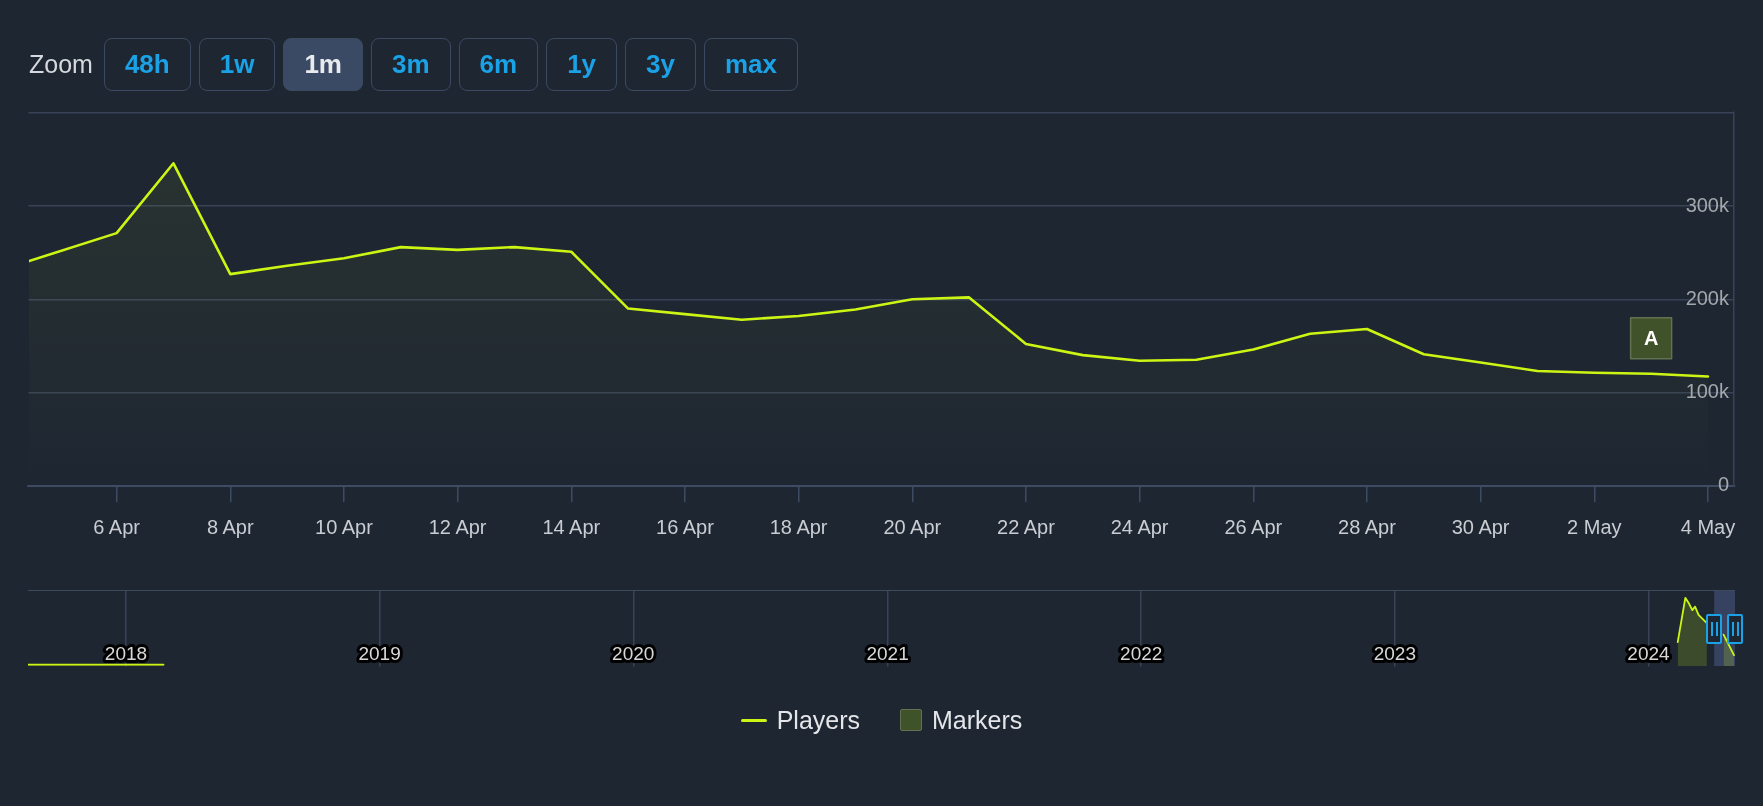 The image size is (1763, 806). What do you see at coordinates (1026, 527) in the screenshot?
I see `x-tick-label: 22 Apr` at bounding box center [1026, 527].